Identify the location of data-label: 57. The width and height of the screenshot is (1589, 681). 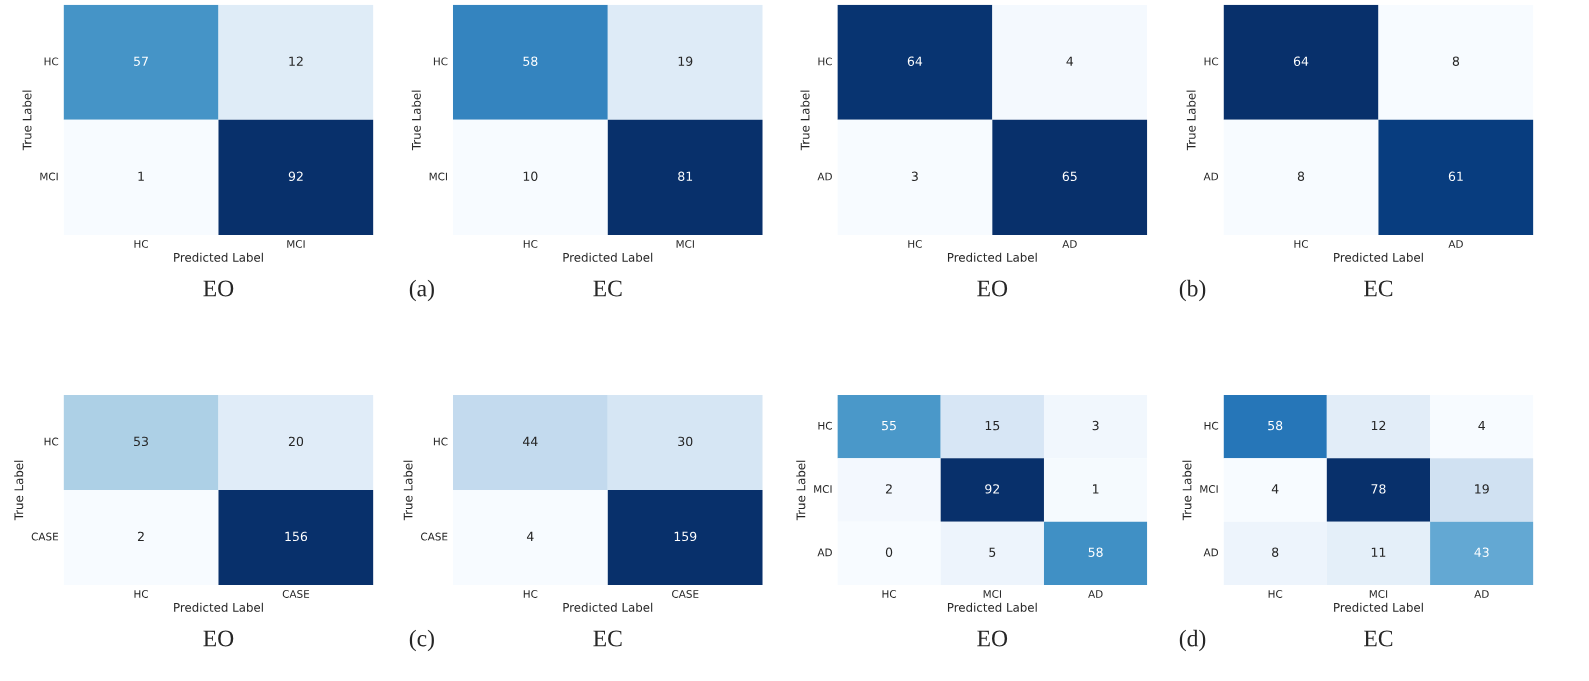
(141, 61).